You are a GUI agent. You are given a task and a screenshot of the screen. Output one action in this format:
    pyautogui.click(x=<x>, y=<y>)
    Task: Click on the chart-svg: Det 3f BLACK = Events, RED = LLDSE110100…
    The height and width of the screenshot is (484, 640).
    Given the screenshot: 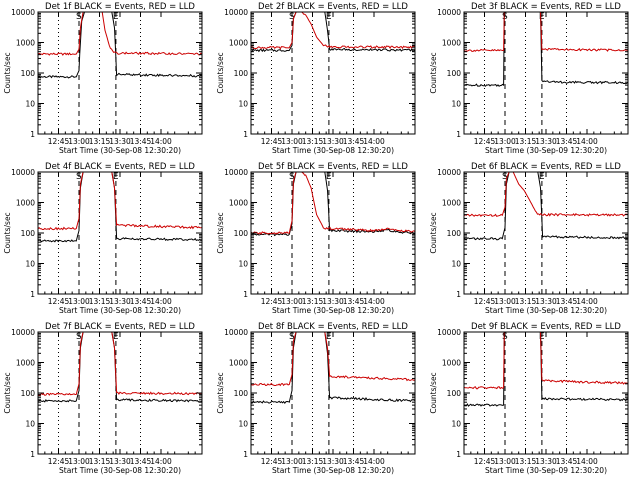 What is the action you would take?
    pyautogui.click(x=529, y=78)
    